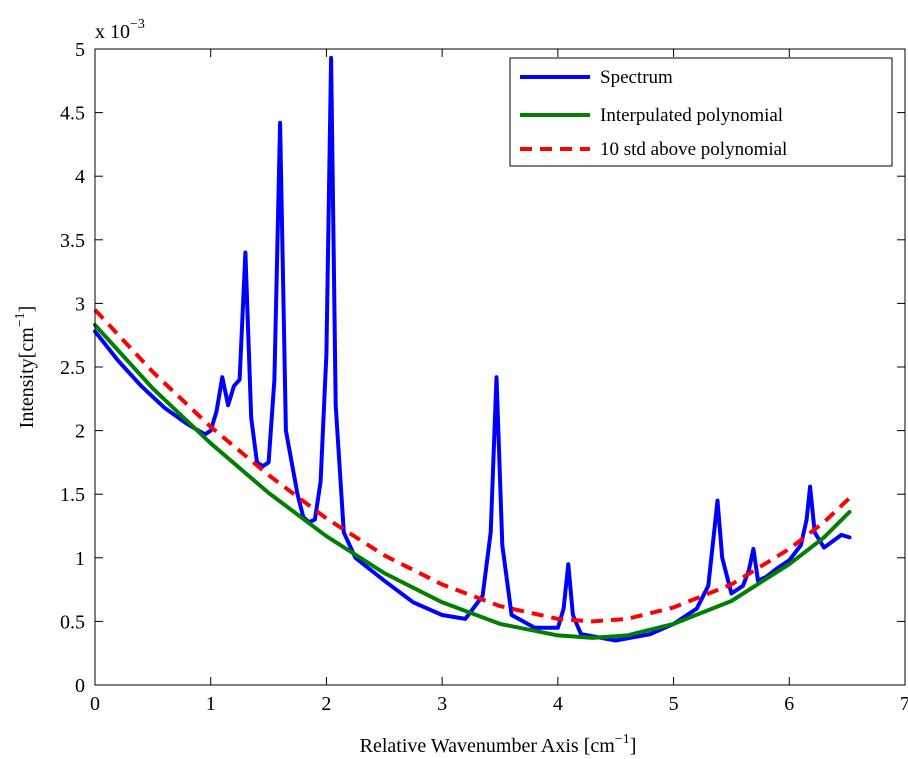 Image resolution: width=908 pixels, height=759 pixels. What do you see at coordinates (904, 704) in the screenshot?
I see `x-tick-label-7: 7` at bounding box center [904, 704].